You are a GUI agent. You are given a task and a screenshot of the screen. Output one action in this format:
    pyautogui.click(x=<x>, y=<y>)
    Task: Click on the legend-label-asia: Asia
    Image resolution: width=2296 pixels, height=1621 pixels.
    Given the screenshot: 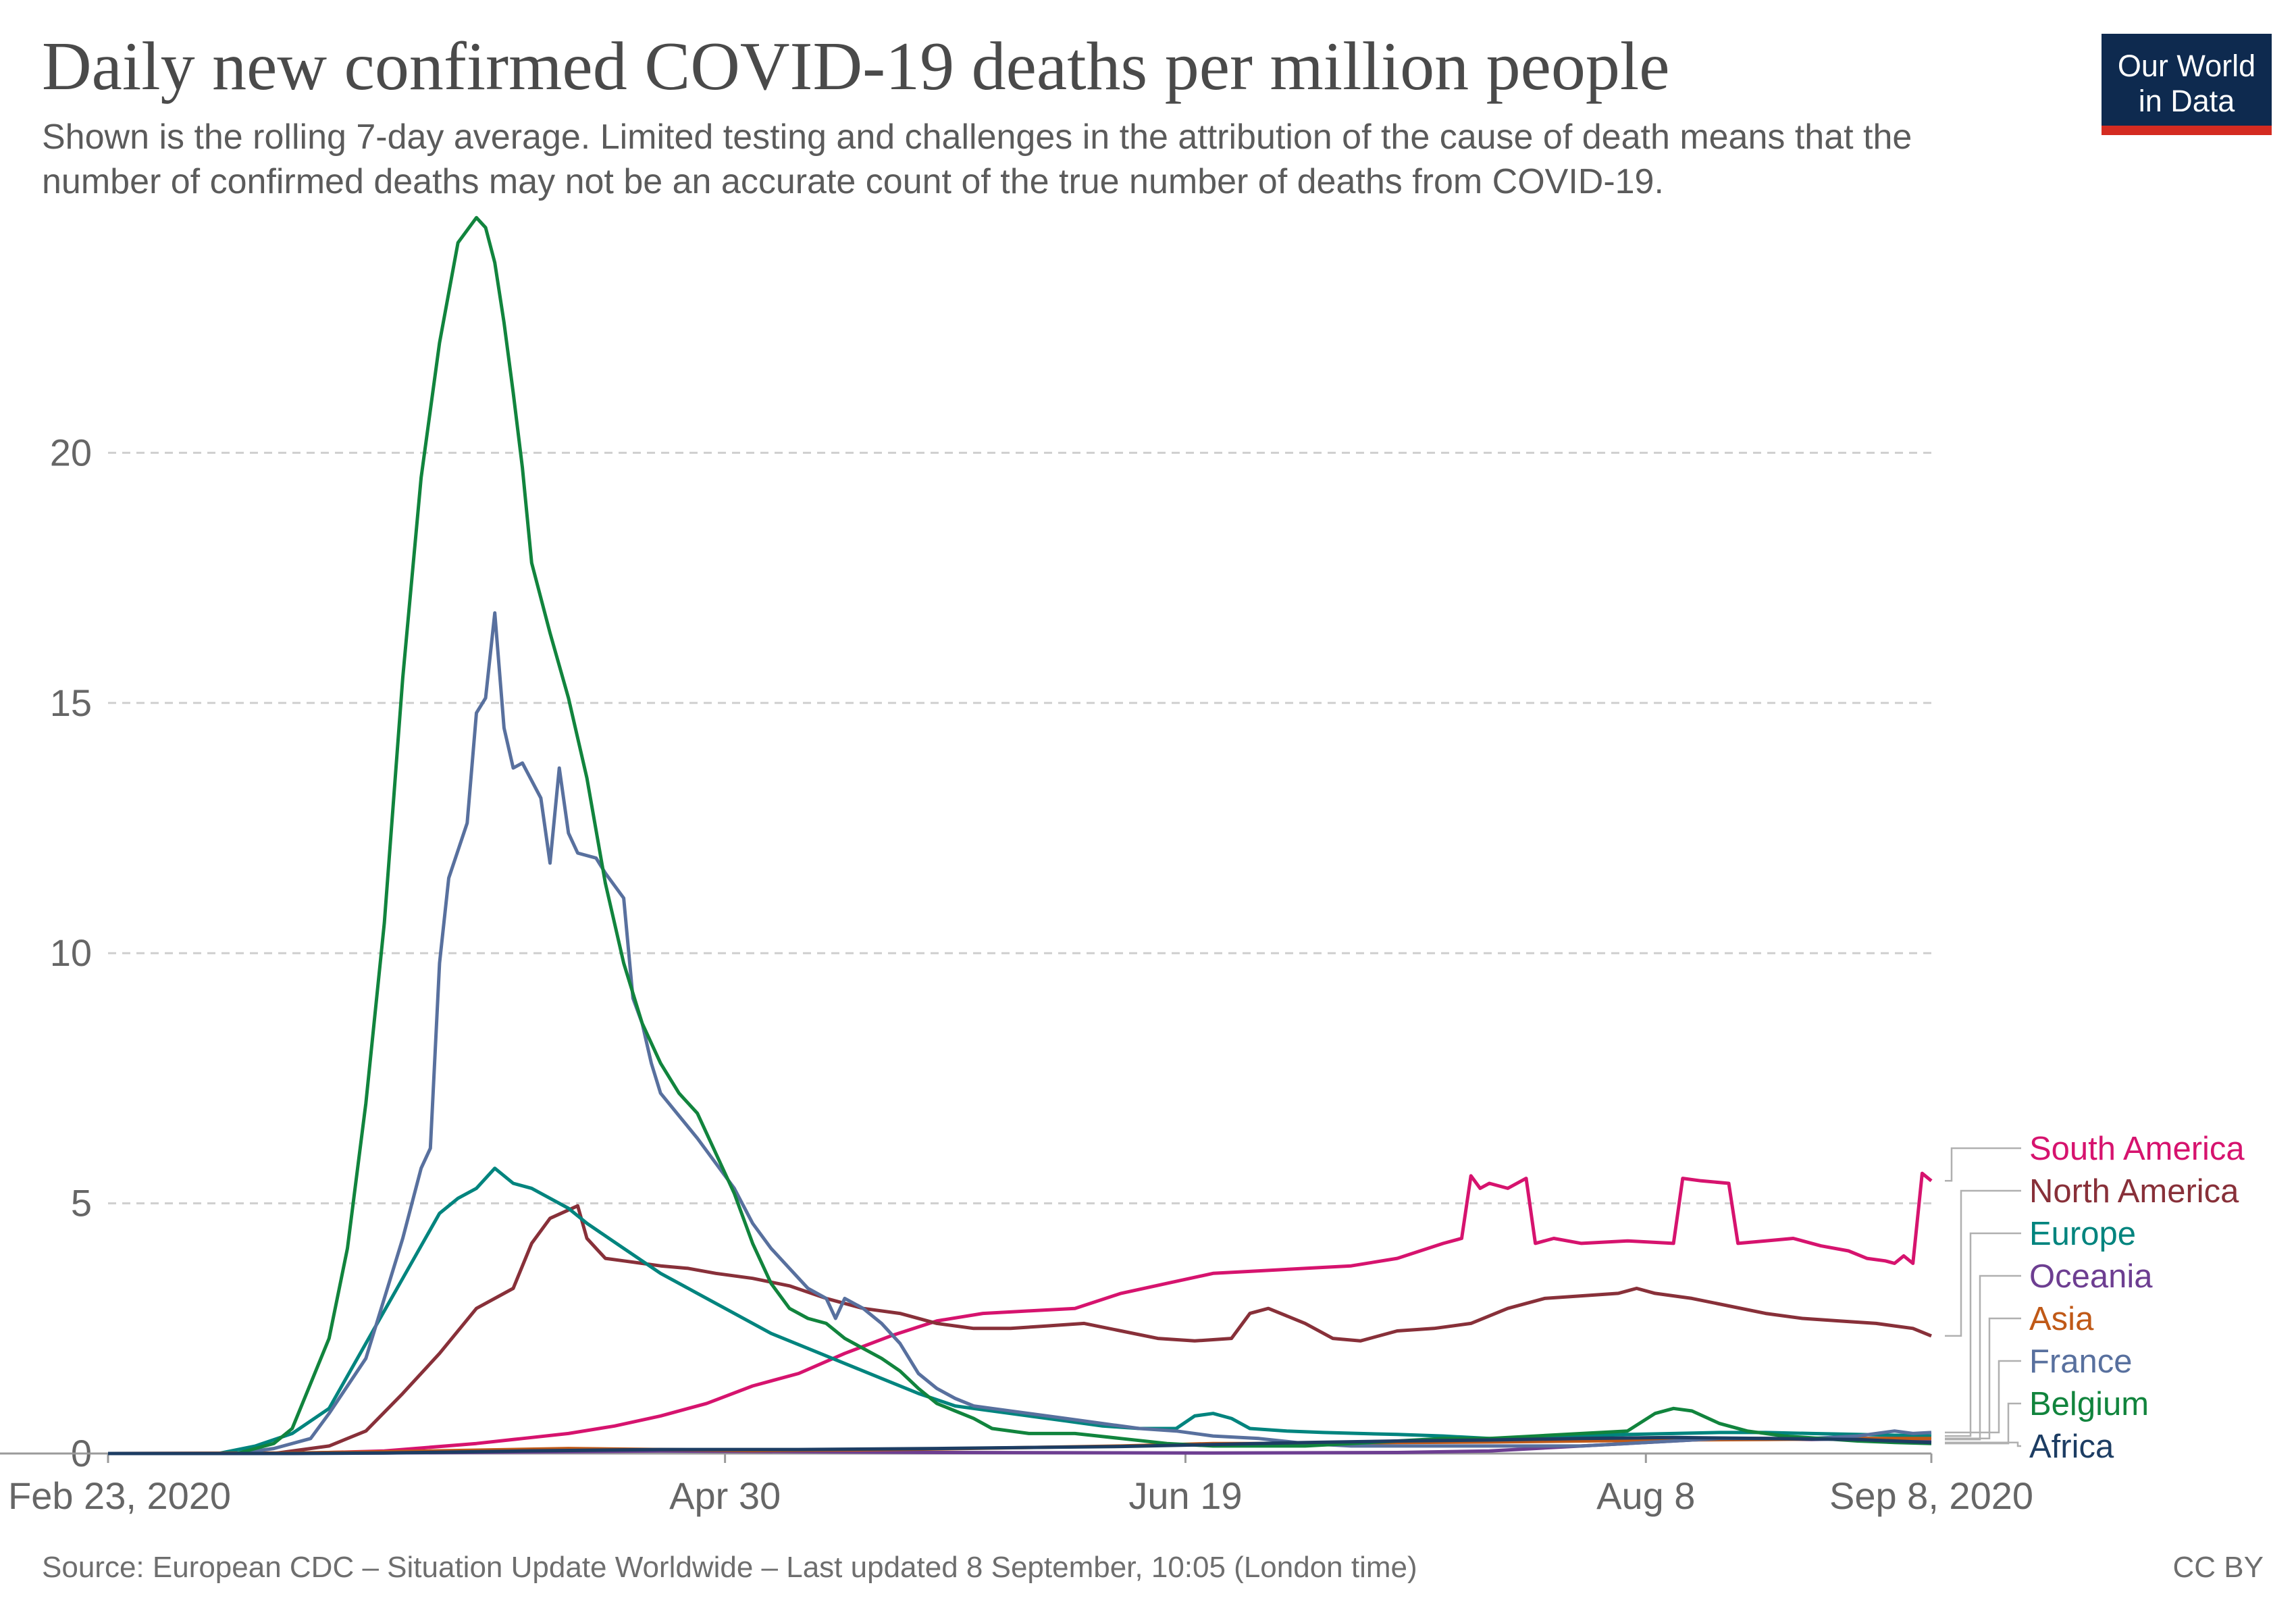 What is the action you would take?
    pyautogui.click(x=2061, y=1319)
    